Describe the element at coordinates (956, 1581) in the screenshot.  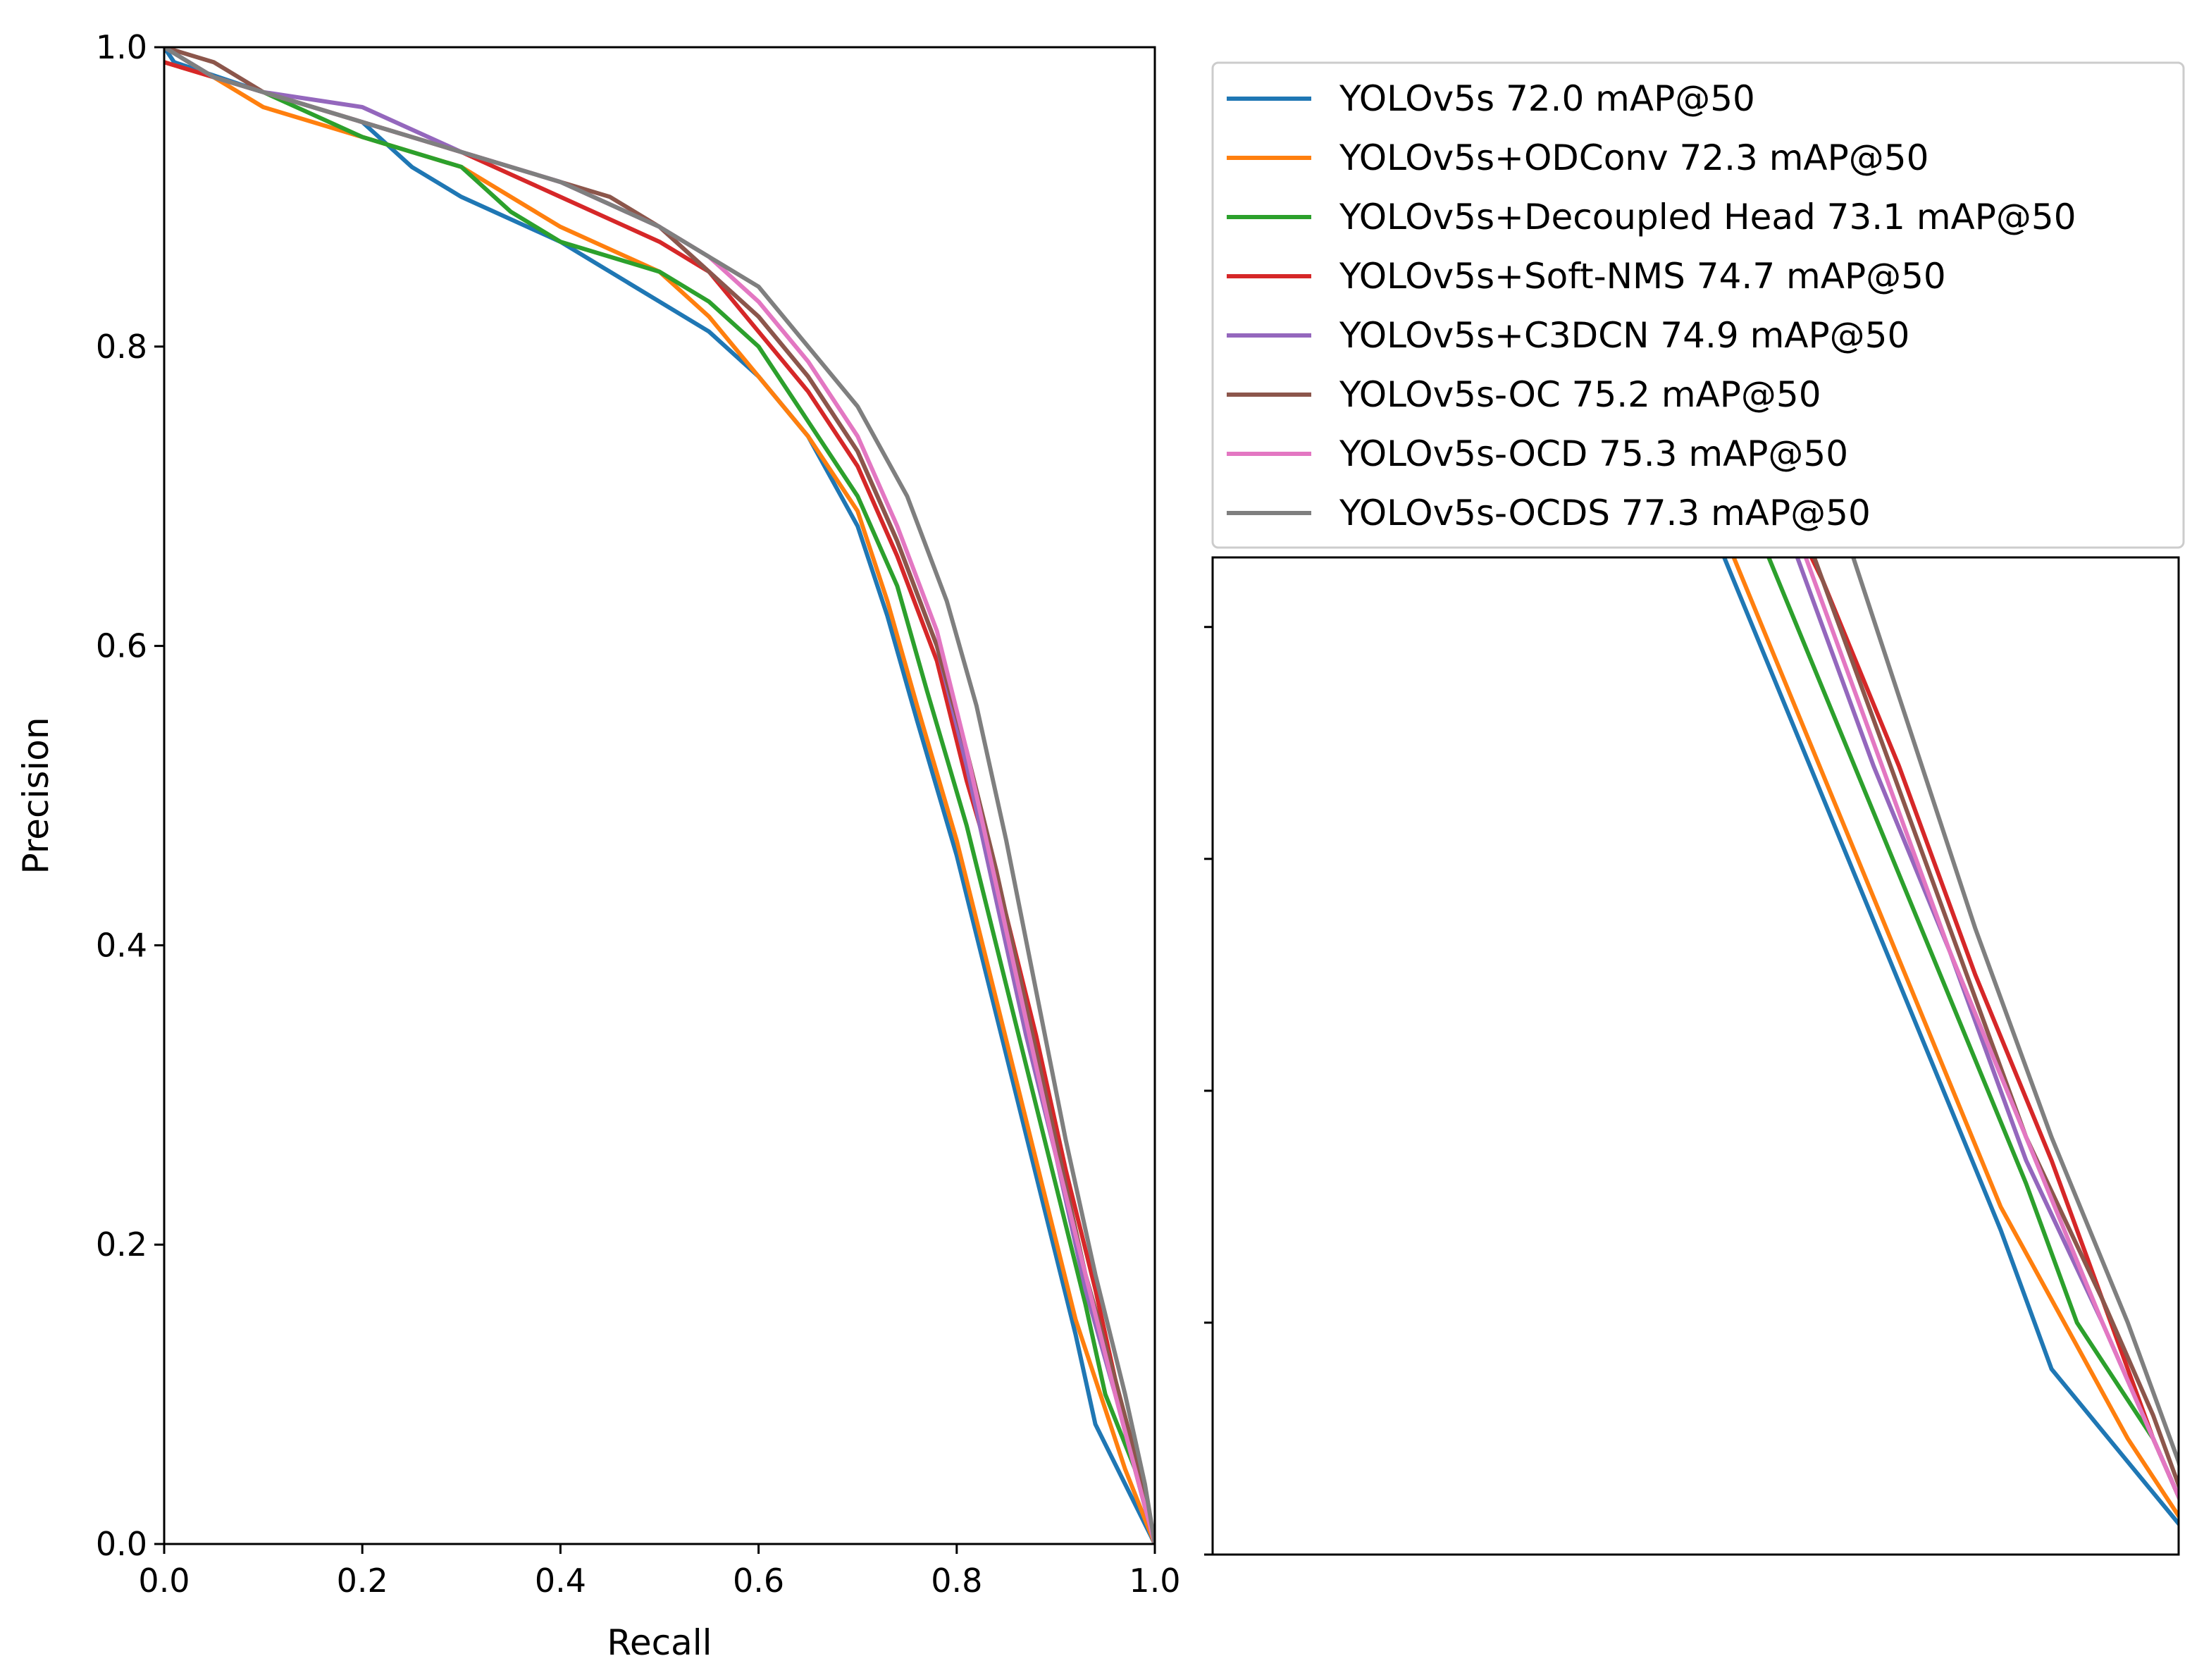
I see `x-tick-label: 0.8` at that location.